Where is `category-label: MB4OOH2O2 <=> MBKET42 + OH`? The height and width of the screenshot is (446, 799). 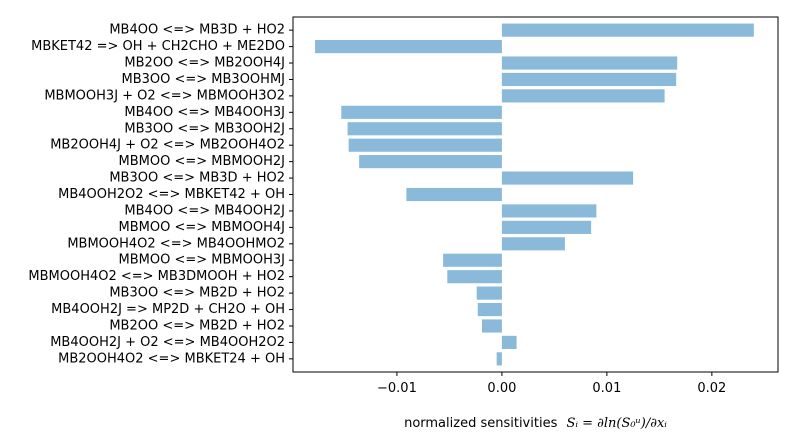
category-label: MB4OOH2O2 <=> MBKET42 + OH is located at coordinates (171, 194).